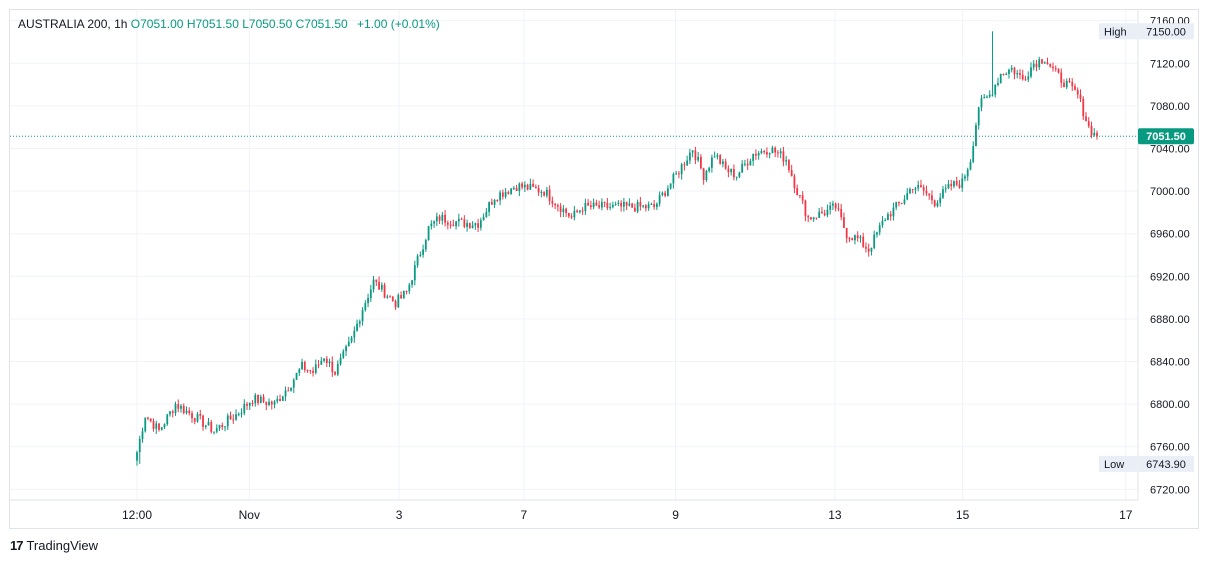  What do you see at coordinates (121, 24) in the screenshot?
I see `interval-label: 1h` at bounding box center [121, 24].